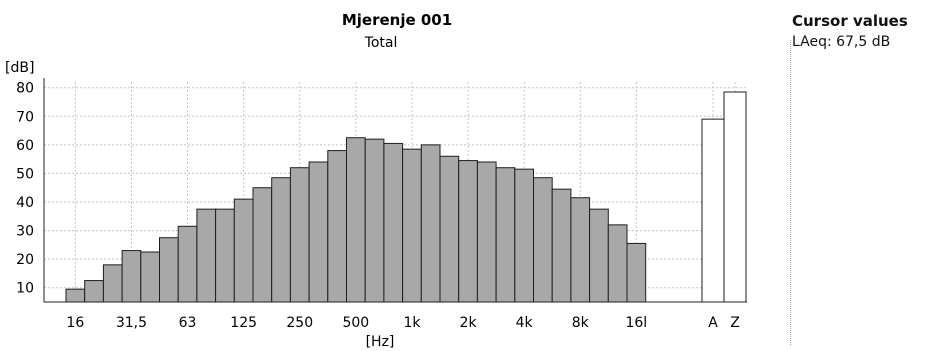 The height and width of the screenshot is (351, 940). I want to click on y-tick-label: 40, so click(25, 203).